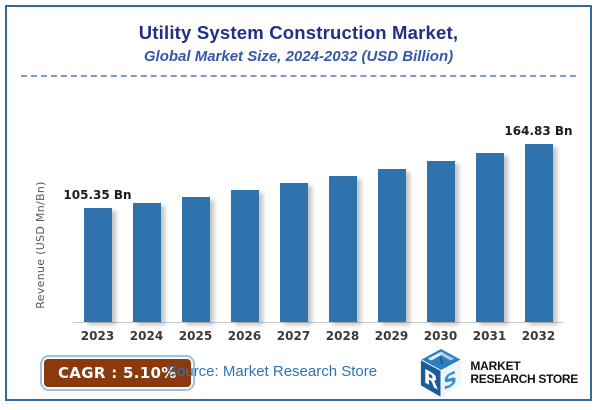 The width and height of the screenshot is (601, 410). Describe the element at coordinates (431, 379) in the screenshot. I see `logo-cube-letter-r: R` at that location.